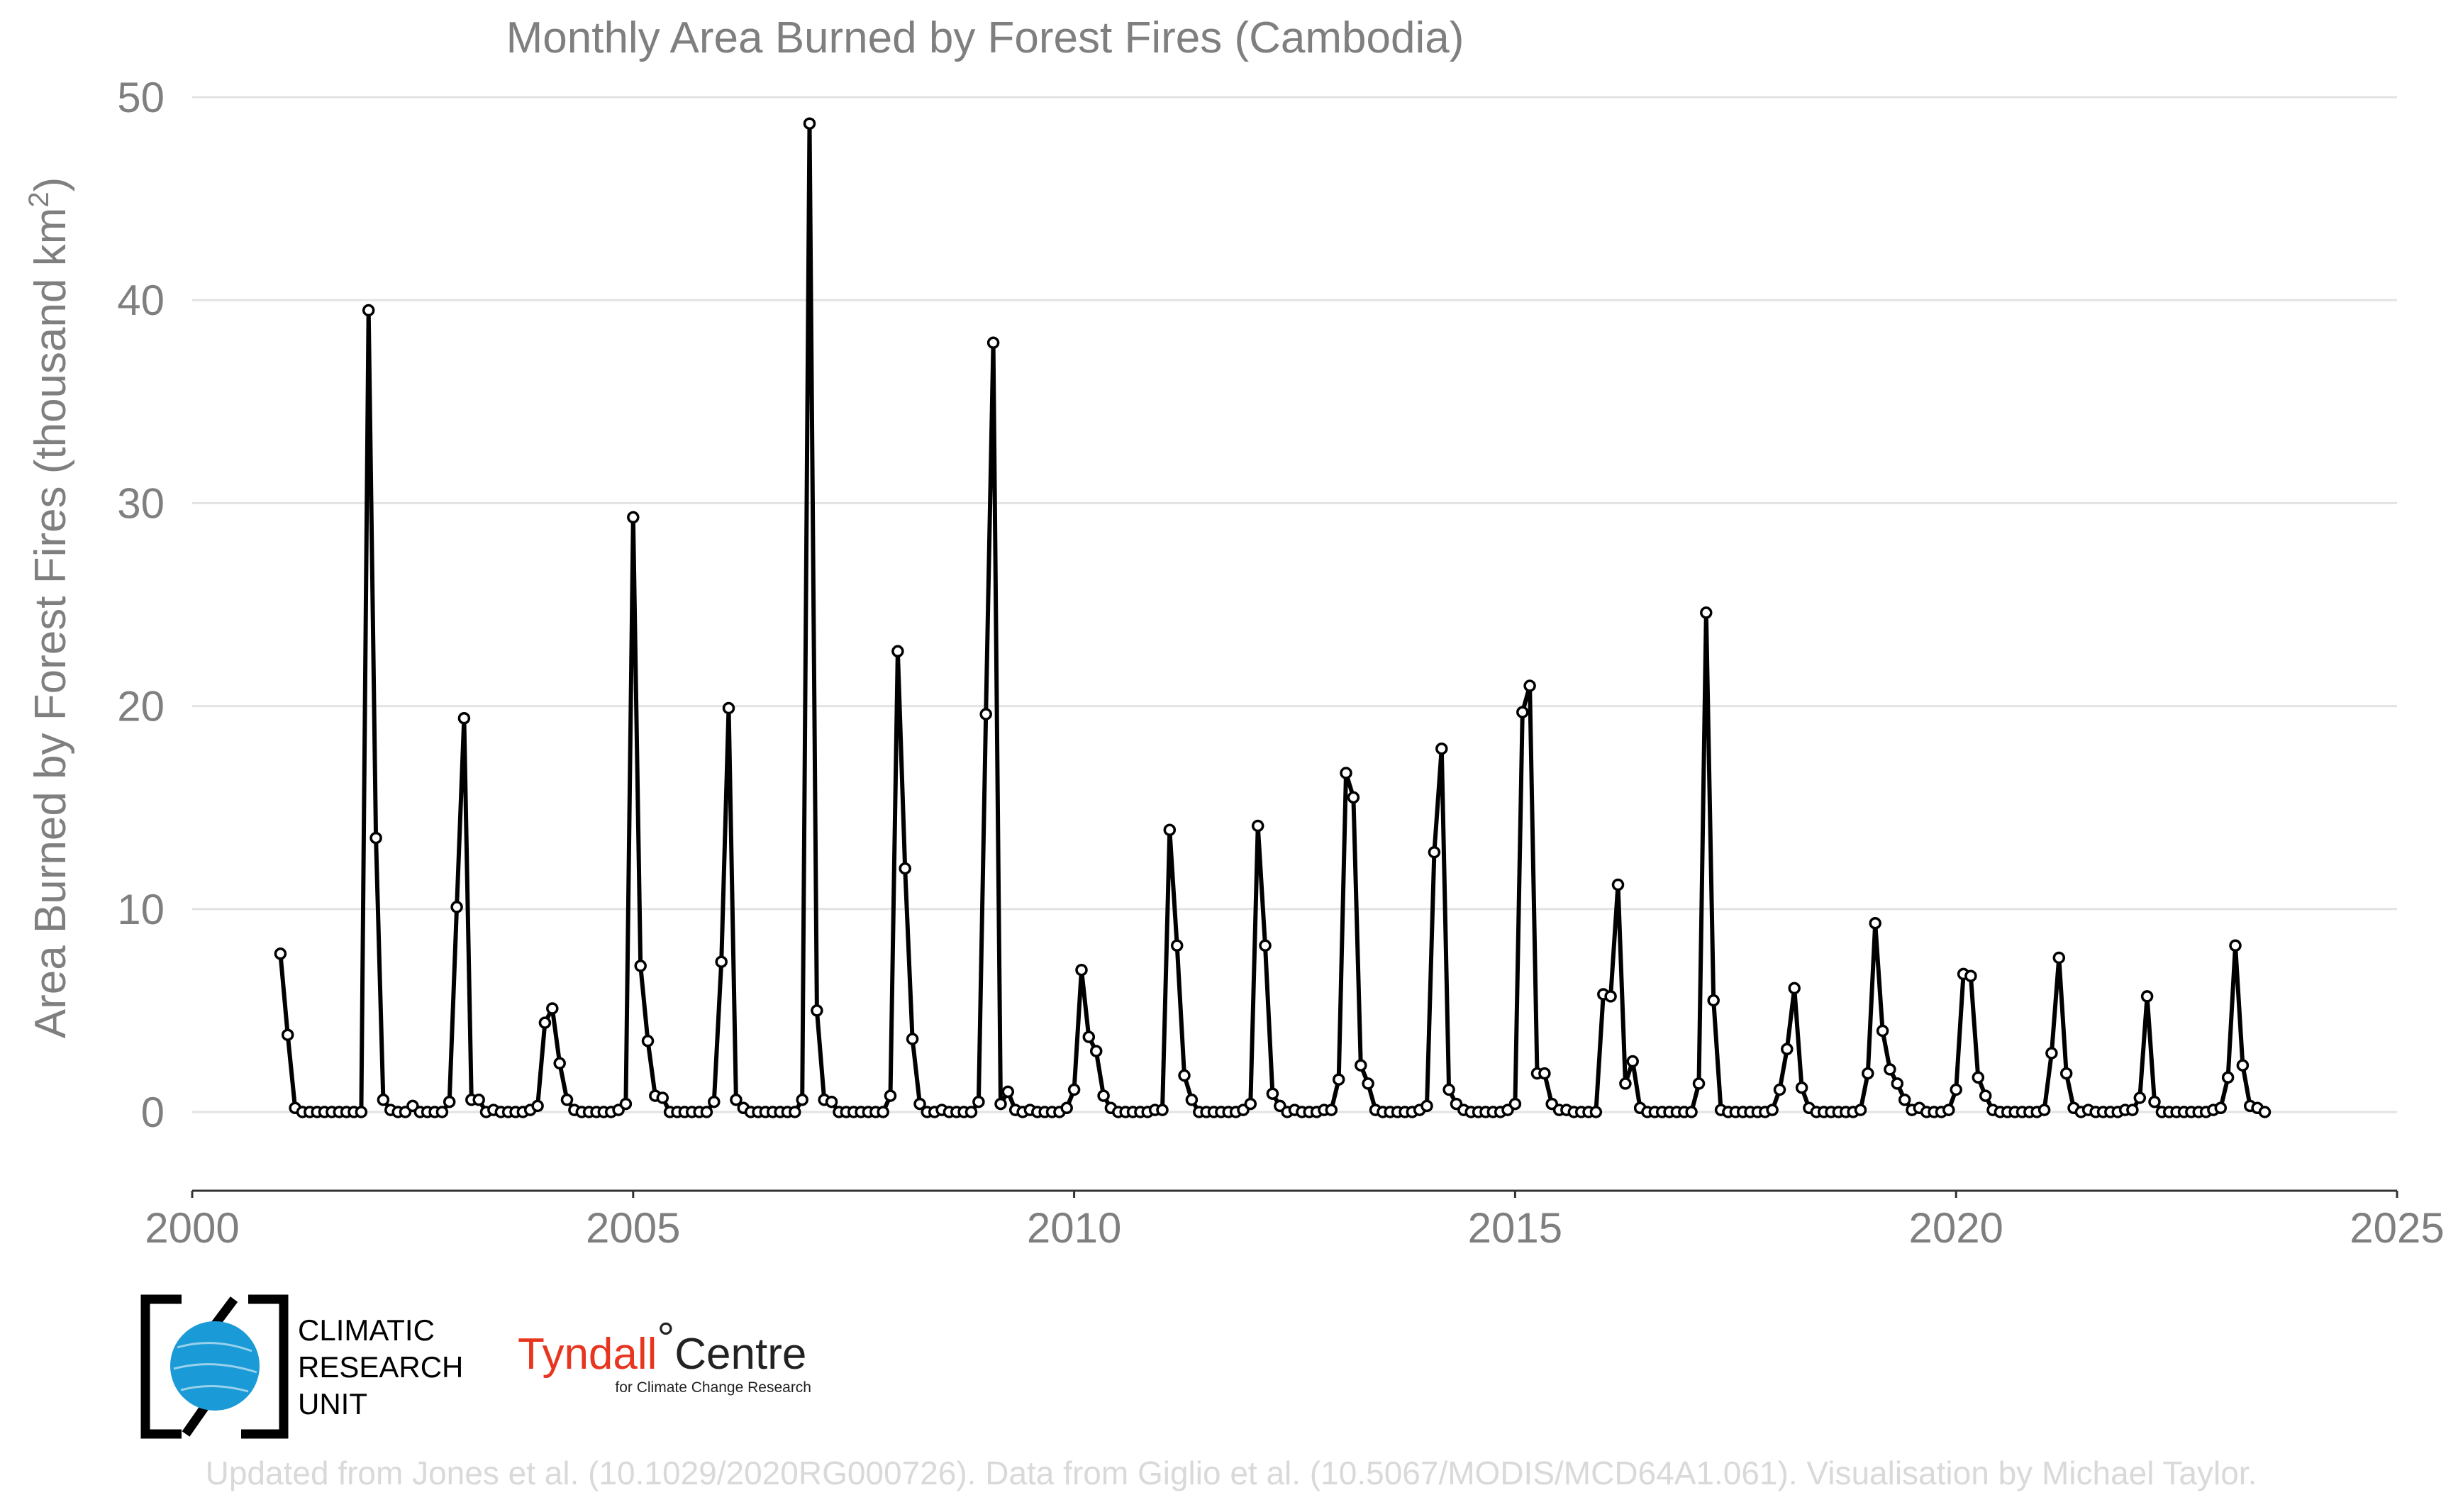 This screenshot has width=2463, height=1512. I want to click on y-tick-label: 20, so click(141, 706).